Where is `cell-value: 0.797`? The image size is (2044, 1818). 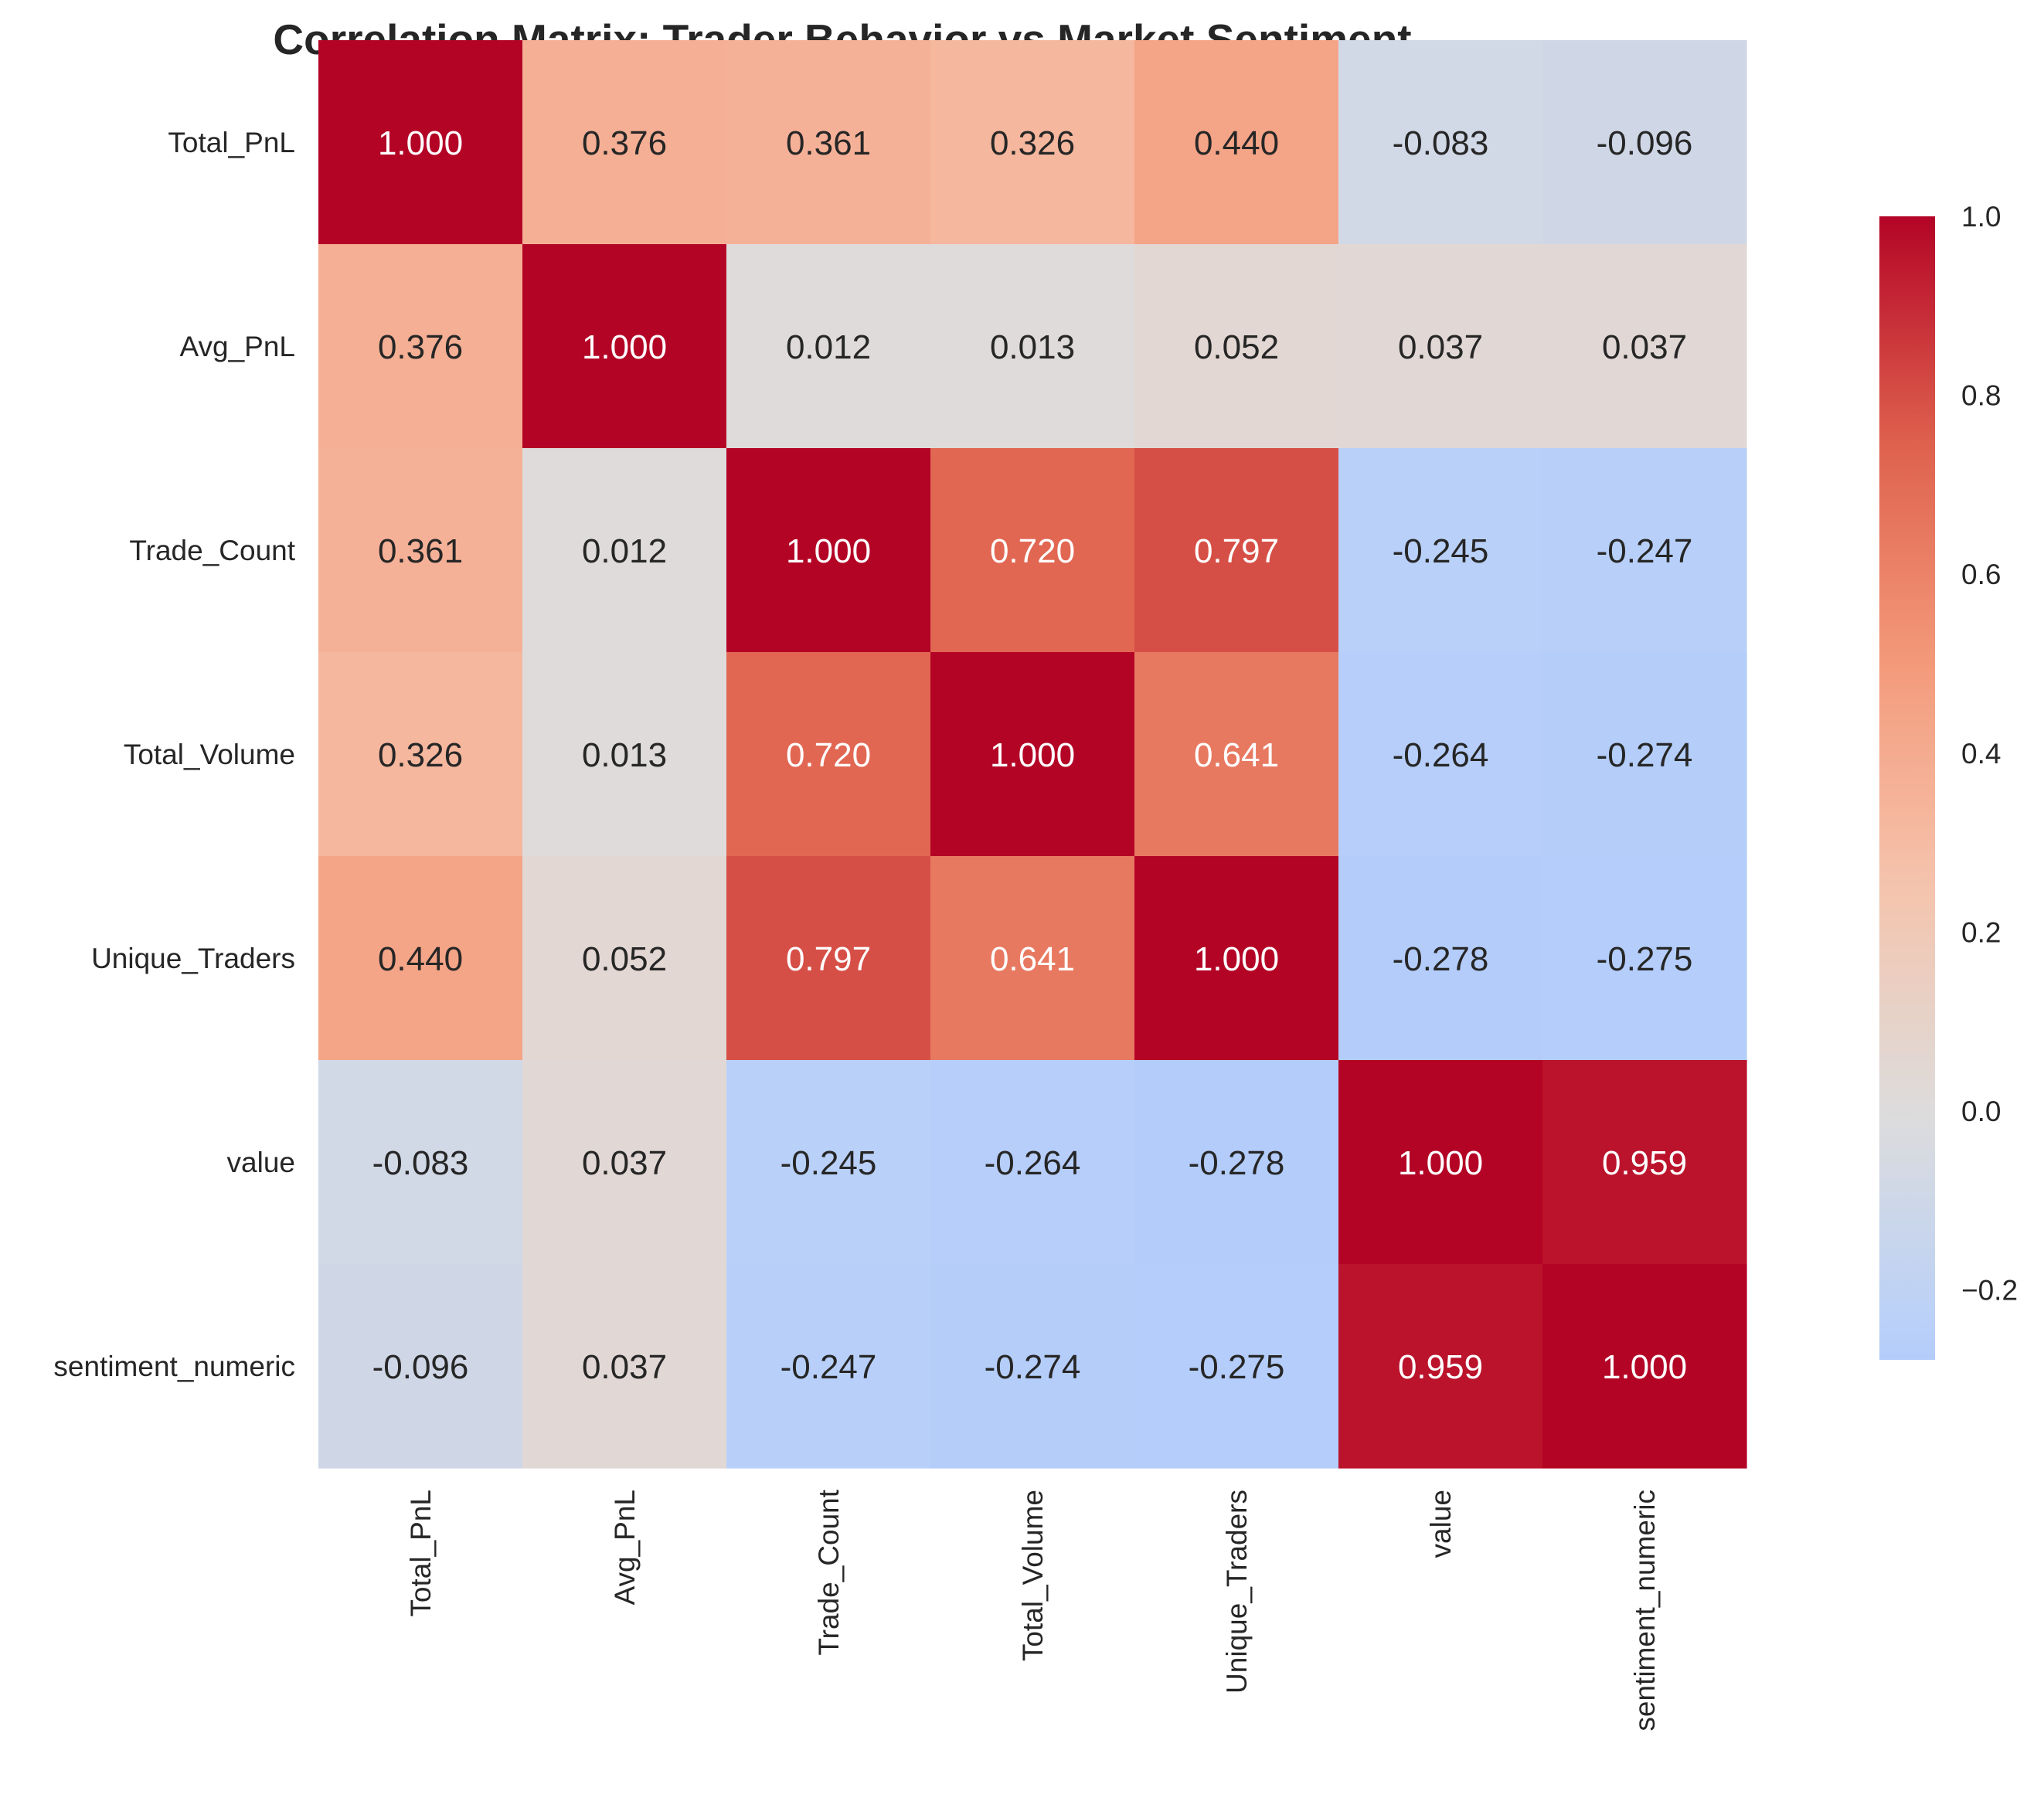 cell-value: 0.797 is located at coordinates (1236, 551).